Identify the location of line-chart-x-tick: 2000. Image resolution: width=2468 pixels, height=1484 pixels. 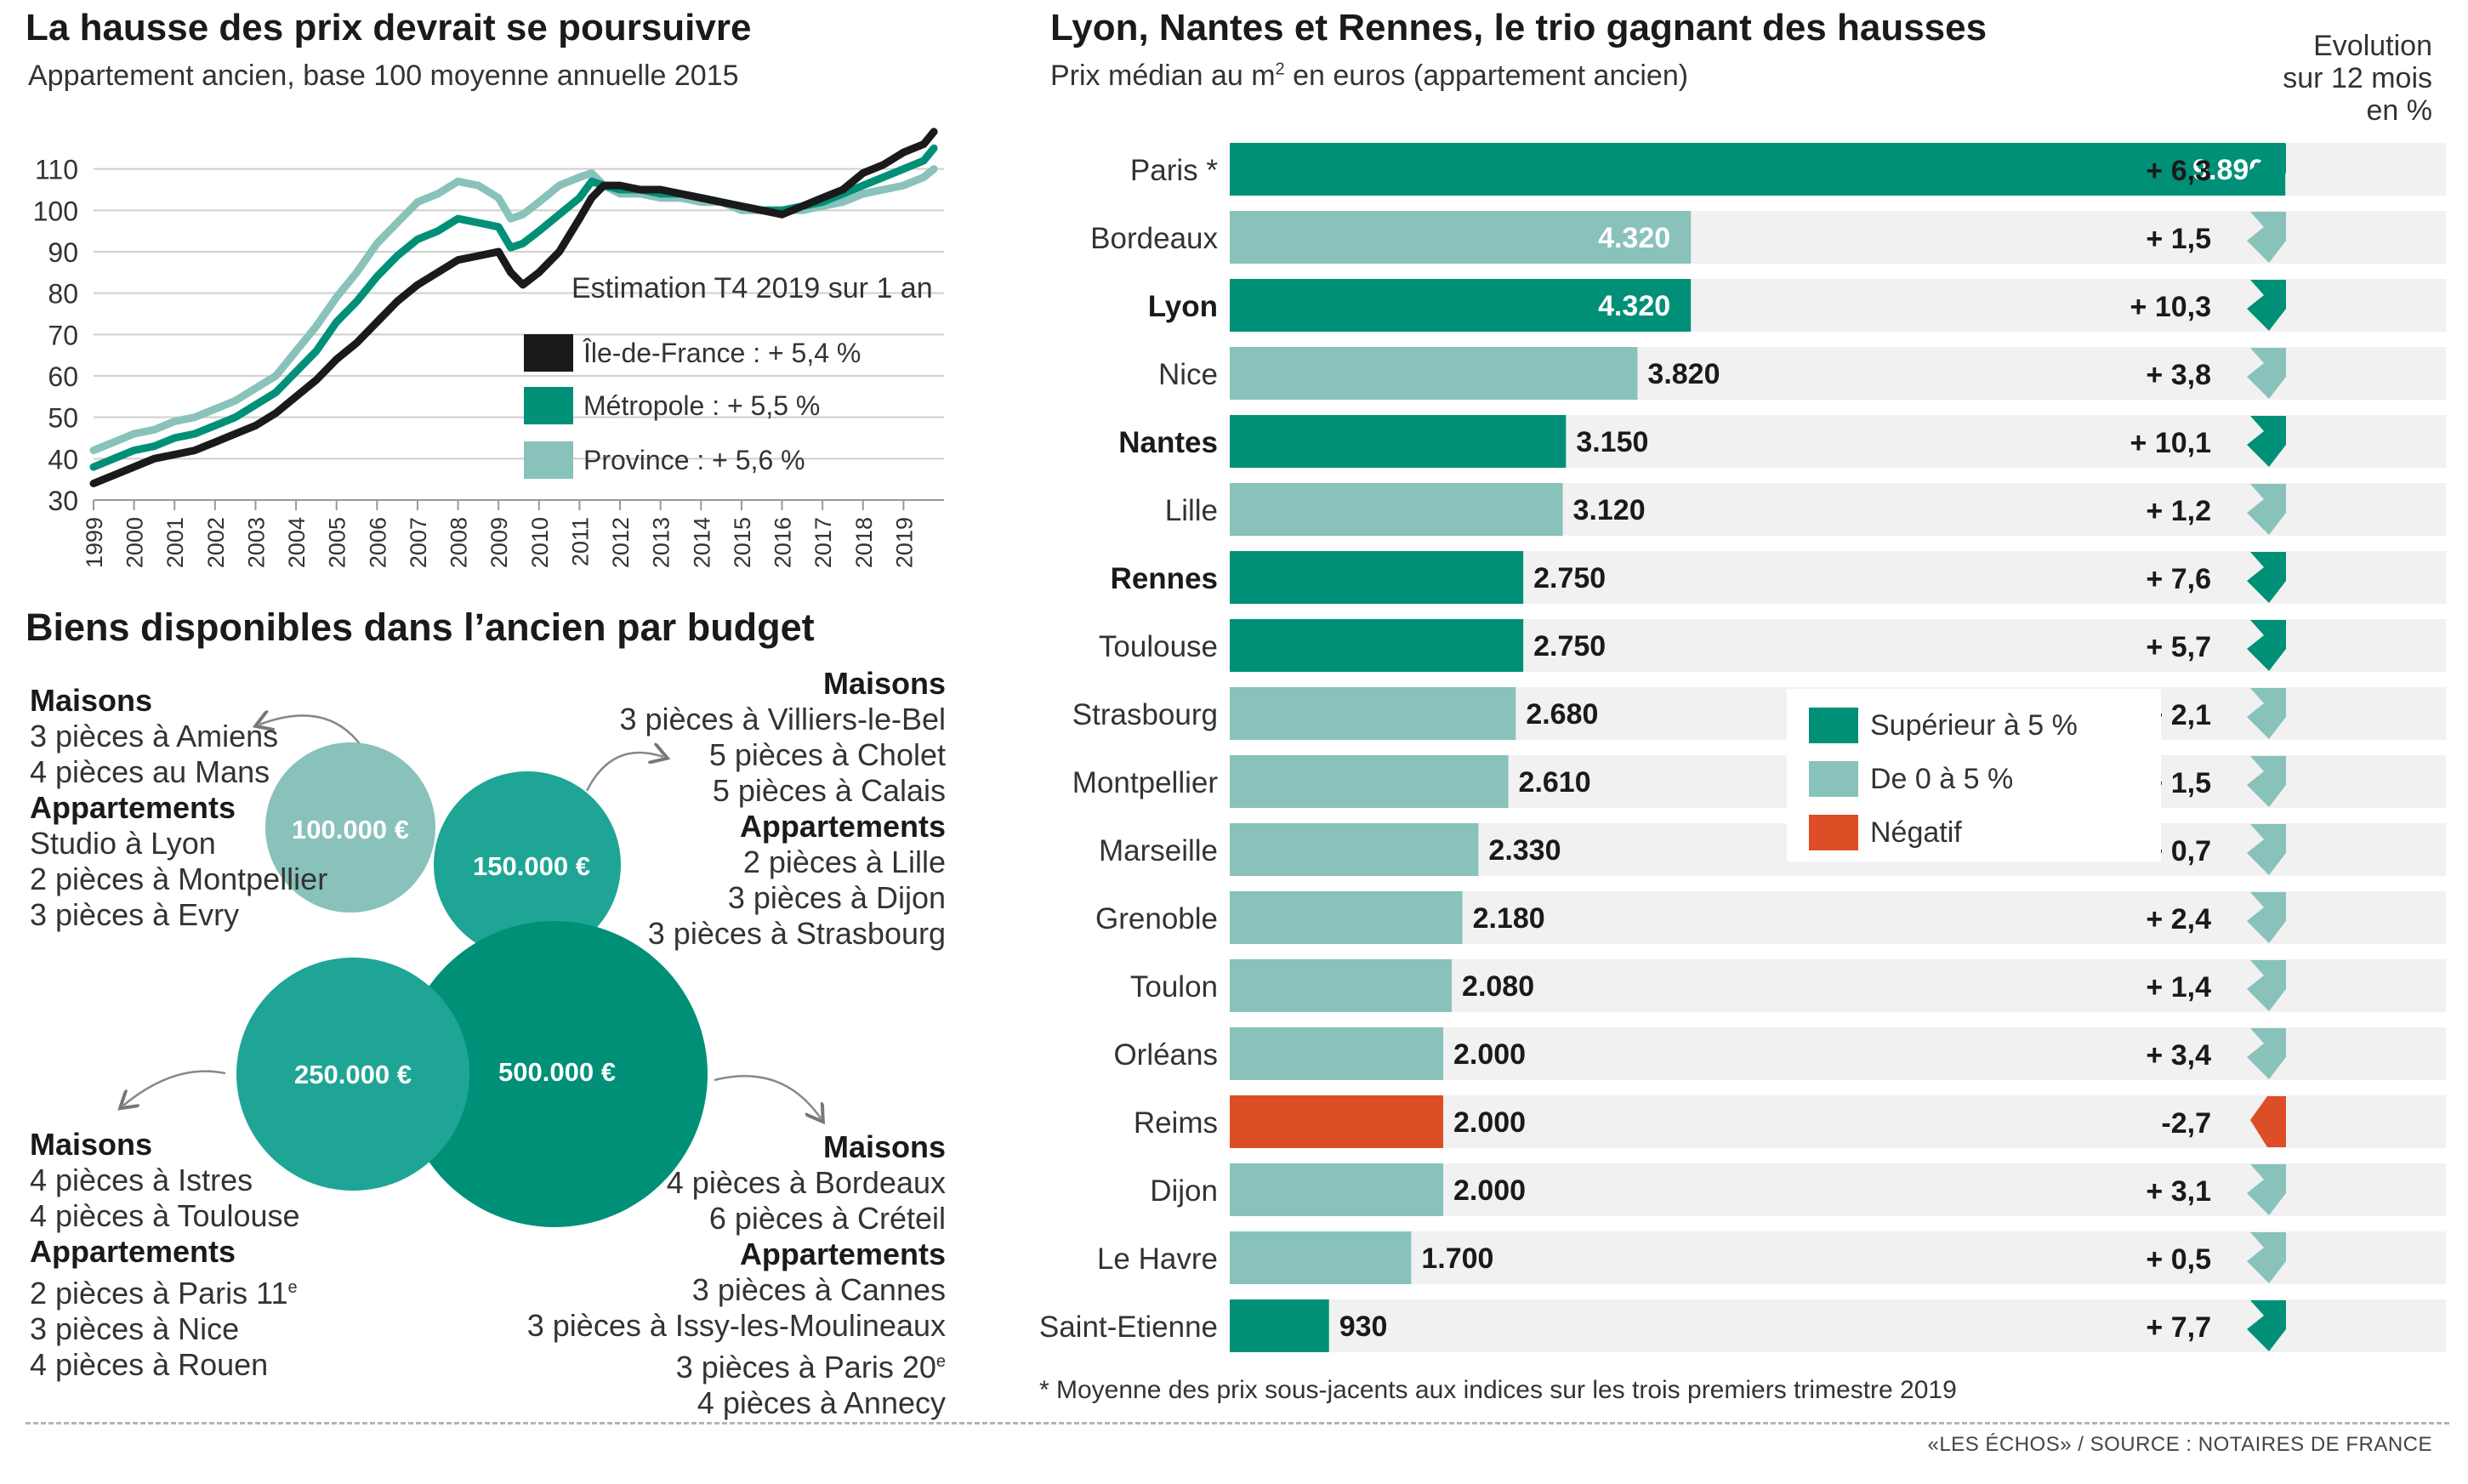
(135, 542).